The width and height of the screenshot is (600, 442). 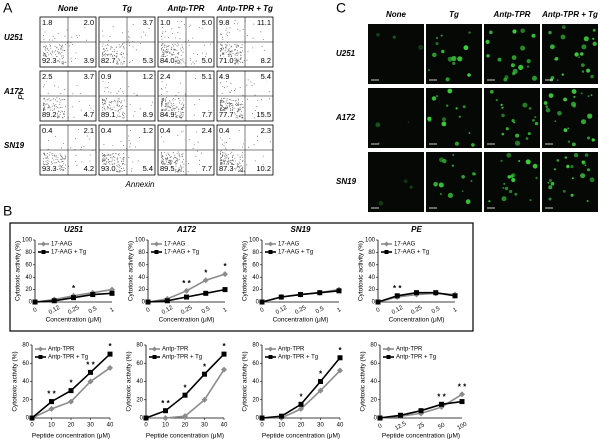 What do you see at coordinates (298, 358) in the screenshot?
I see `legend-label: Antp-TPR + Tg` at bounding box center [298, 358].